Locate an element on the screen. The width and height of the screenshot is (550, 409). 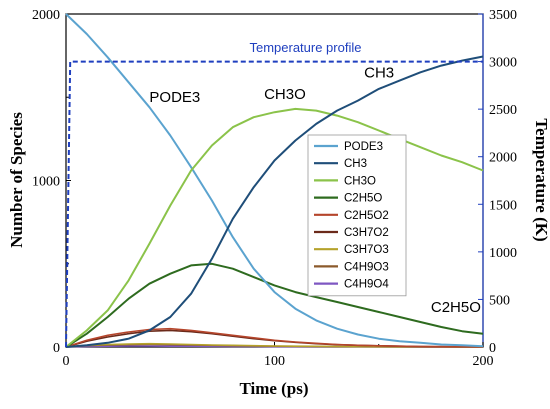
legend-label: C3H7O3 is located at coordinates (366, 250).